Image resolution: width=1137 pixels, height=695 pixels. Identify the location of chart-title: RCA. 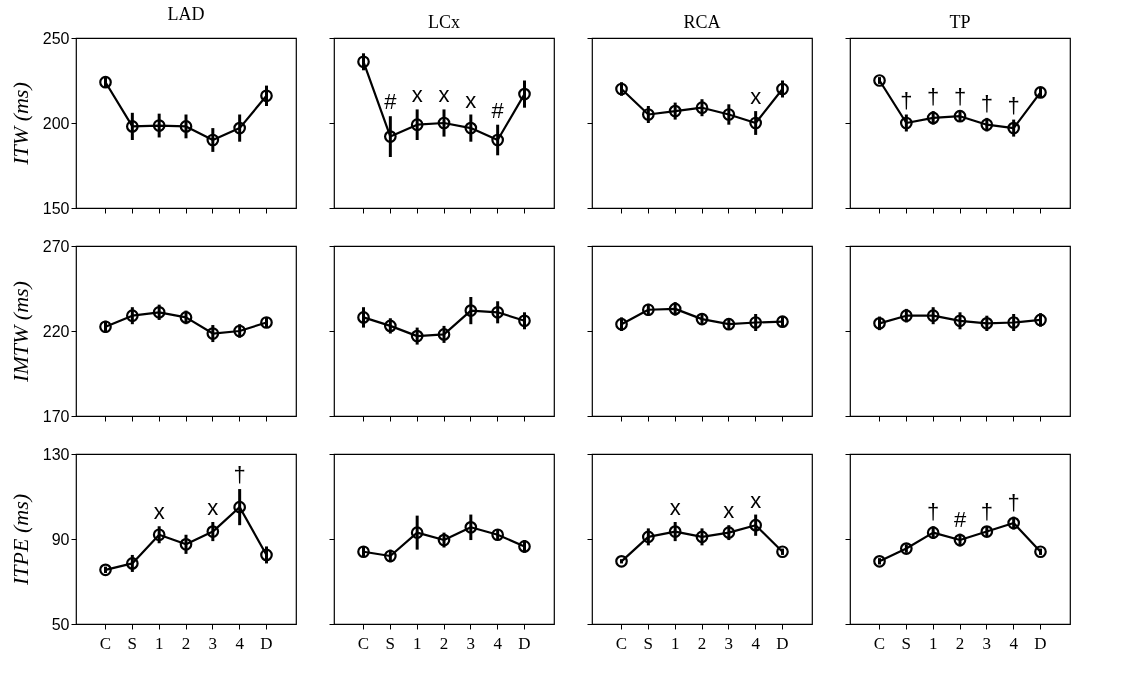
(702, 21).